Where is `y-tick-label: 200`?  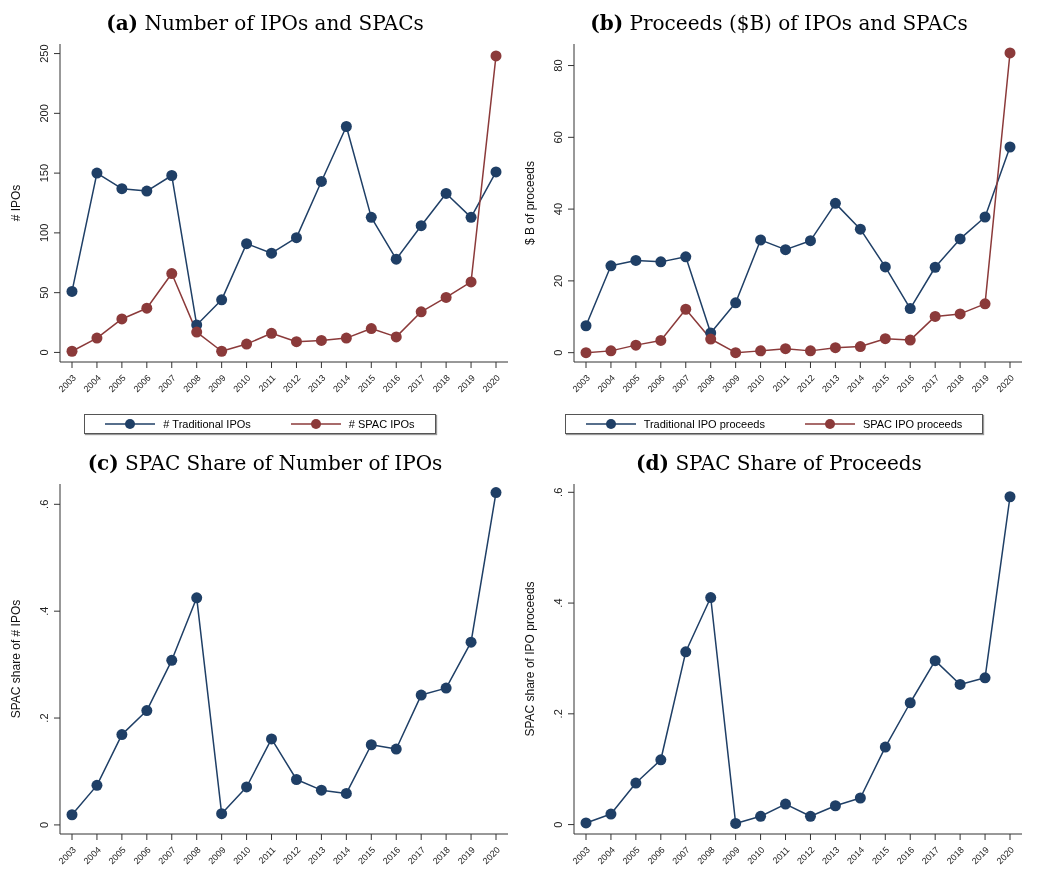
y-tick-label: 200 is located at coordinates (44, 113).